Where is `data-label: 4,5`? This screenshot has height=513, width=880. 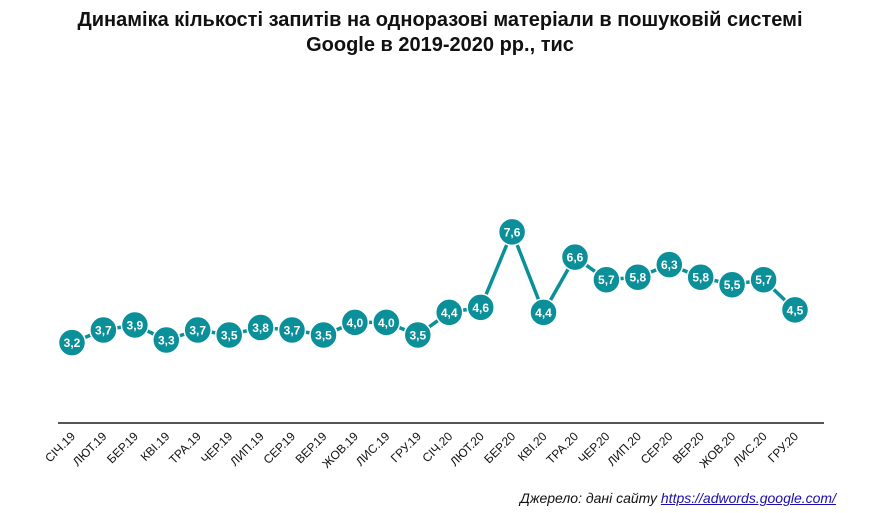
data-label: 4,5 is located at coordinates (795, 310).